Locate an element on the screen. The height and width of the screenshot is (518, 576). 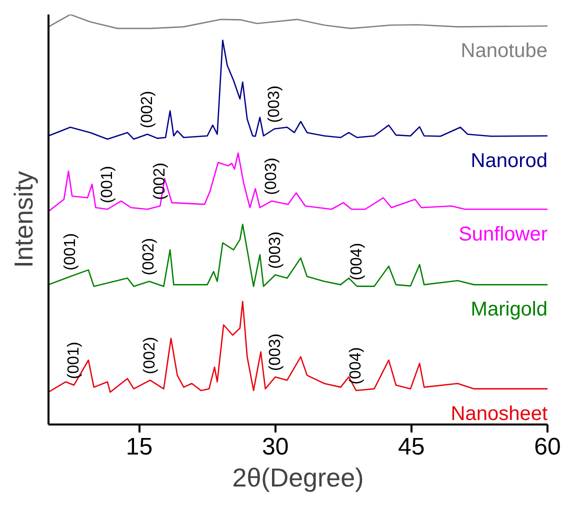
series-label: Sunflower is located at coordinates (503, 234).